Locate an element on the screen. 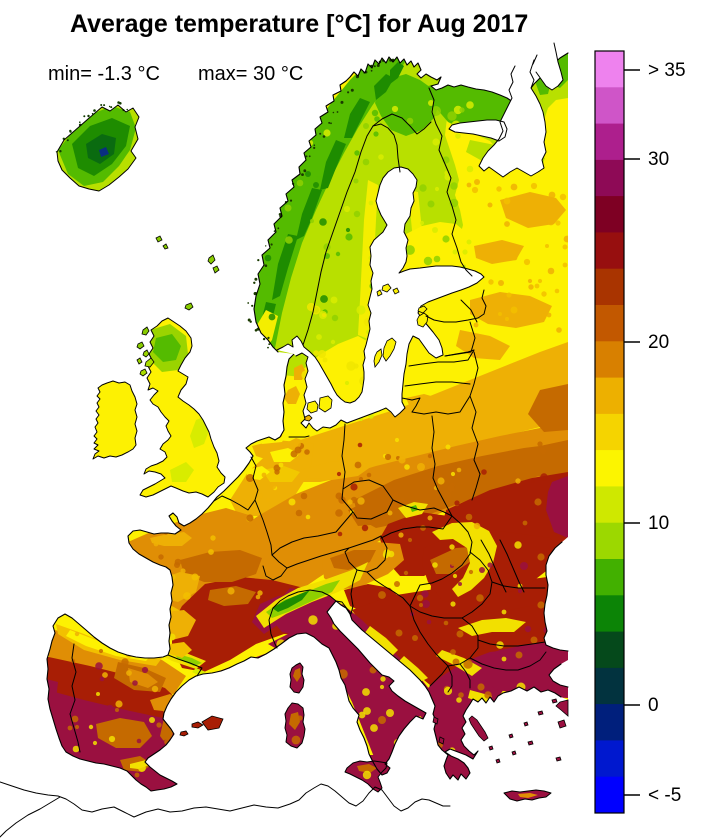 The width and height of the screenshot is (720, 840). svg-text: 30 is located at coordinates (658, 159).